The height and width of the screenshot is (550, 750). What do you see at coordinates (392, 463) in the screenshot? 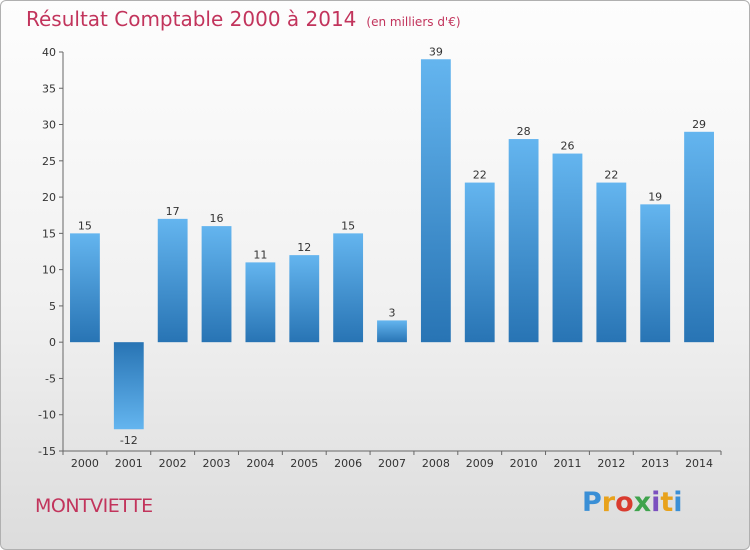
I see `x-tick-label: 2007` at bounding box center [392, 463].